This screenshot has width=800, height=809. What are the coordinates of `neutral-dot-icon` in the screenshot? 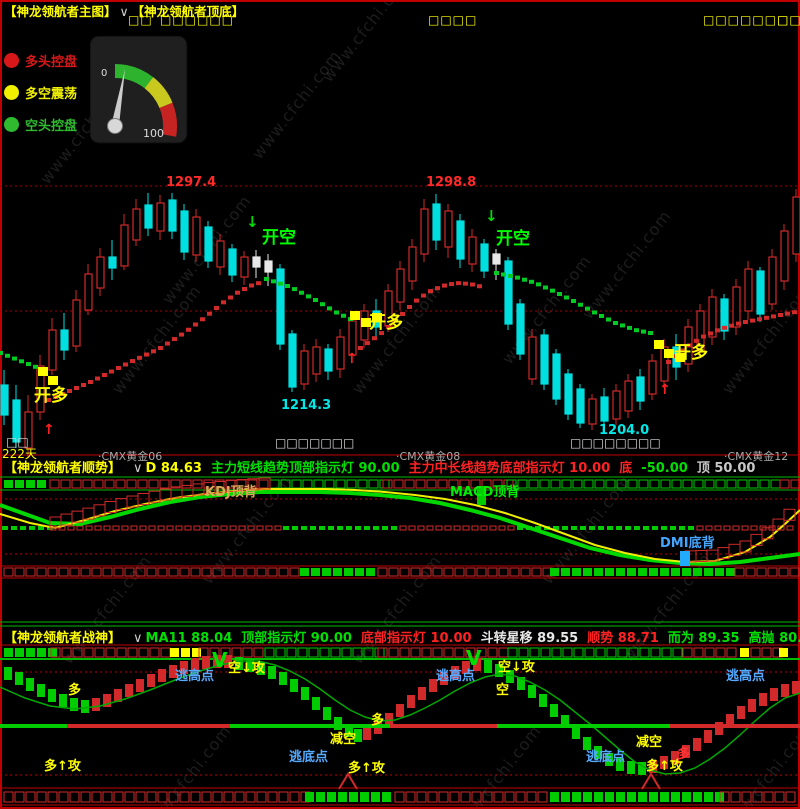 It's located at (11, 92).